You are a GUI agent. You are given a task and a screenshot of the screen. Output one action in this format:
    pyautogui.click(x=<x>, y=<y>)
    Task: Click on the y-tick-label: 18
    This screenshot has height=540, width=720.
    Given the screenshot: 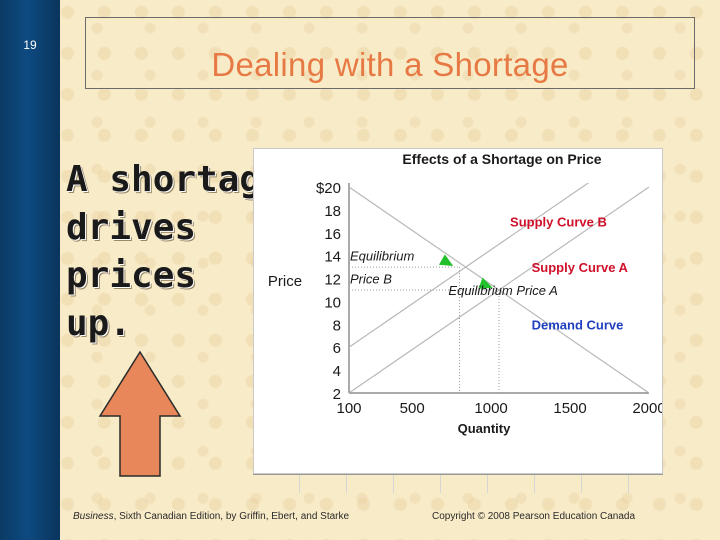 What is the action you would take?
    pyautogui.click(x=332, y=211)
    